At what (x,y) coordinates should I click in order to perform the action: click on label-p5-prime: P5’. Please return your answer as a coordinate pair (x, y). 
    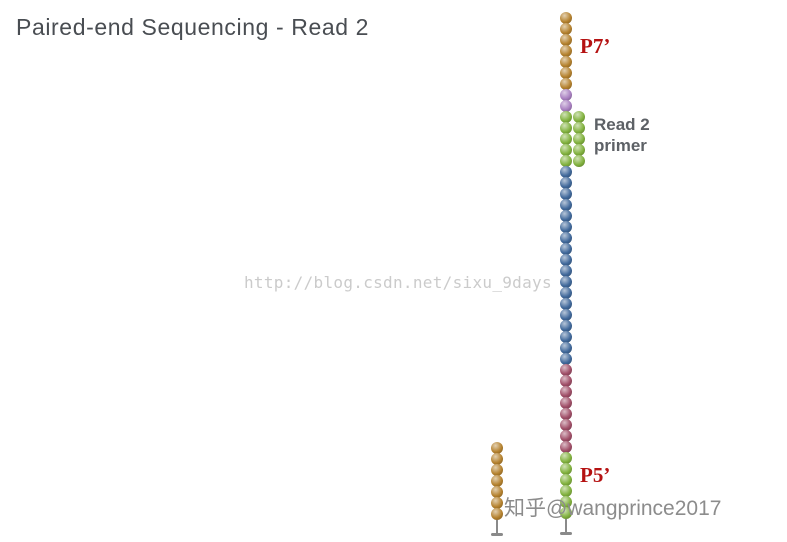
    Looking at the image, I should click on (595, 475).